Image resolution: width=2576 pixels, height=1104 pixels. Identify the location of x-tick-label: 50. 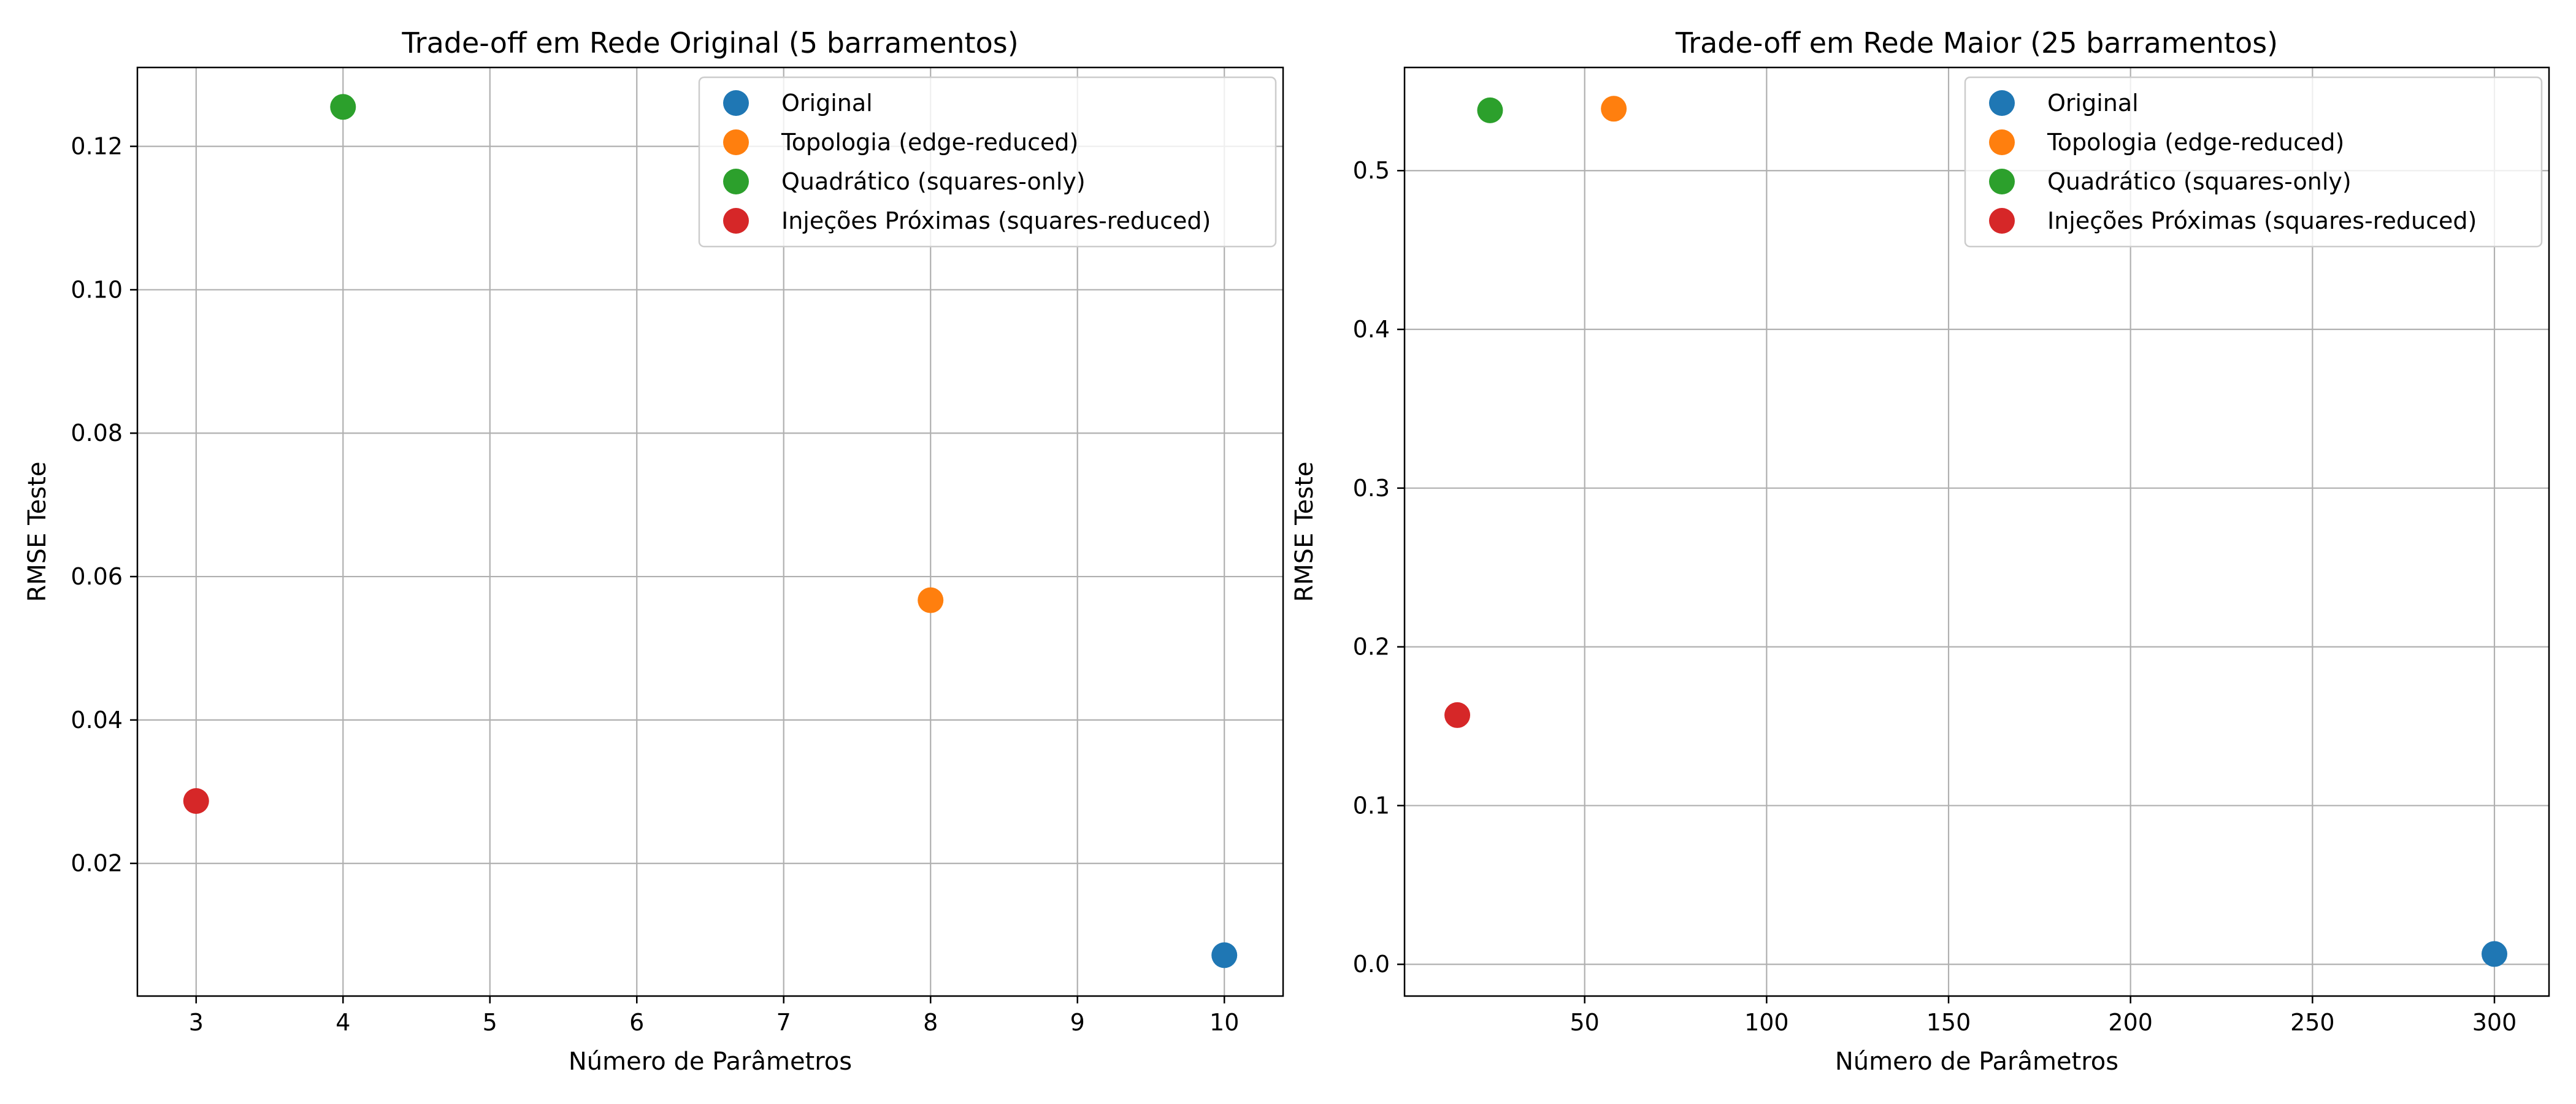
(1585, 1022).